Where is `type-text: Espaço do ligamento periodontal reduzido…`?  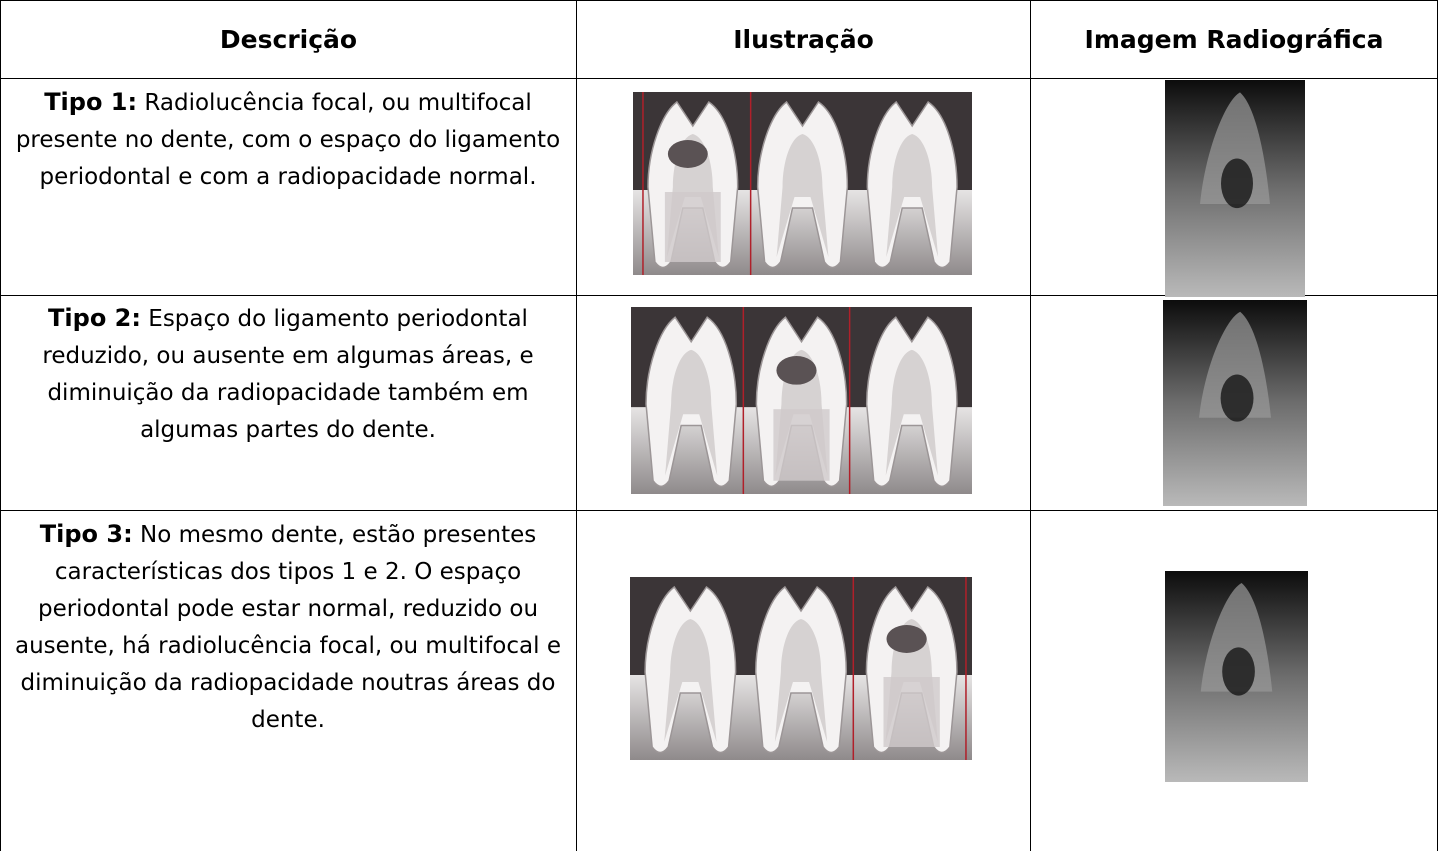 type-text: Espaço do ligamento periodontal reduzido… is located at coordinates (288, 374).